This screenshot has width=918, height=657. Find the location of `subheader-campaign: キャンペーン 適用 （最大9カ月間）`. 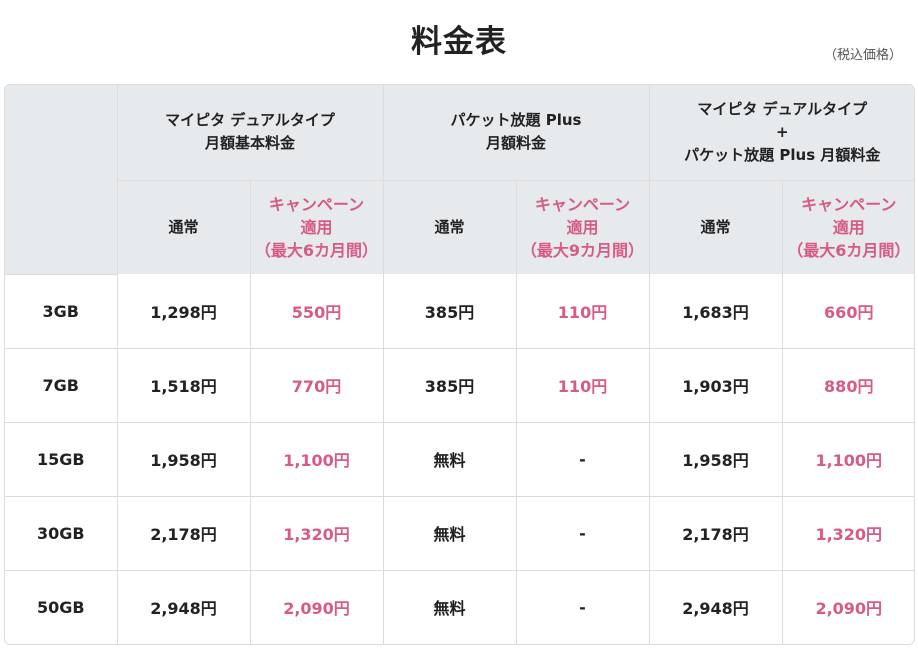

subheader-campaign: キャンペーン 適用 （最大9カ月間） is located at coordinates (582, 226).